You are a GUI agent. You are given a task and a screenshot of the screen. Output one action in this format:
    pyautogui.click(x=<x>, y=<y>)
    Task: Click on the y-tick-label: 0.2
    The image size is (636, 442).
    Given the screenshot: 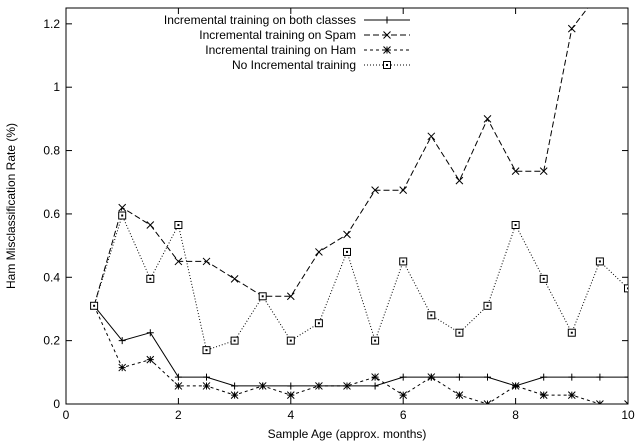 What is the action you would take?
    pyautogui.click(x=51, y=341)
    